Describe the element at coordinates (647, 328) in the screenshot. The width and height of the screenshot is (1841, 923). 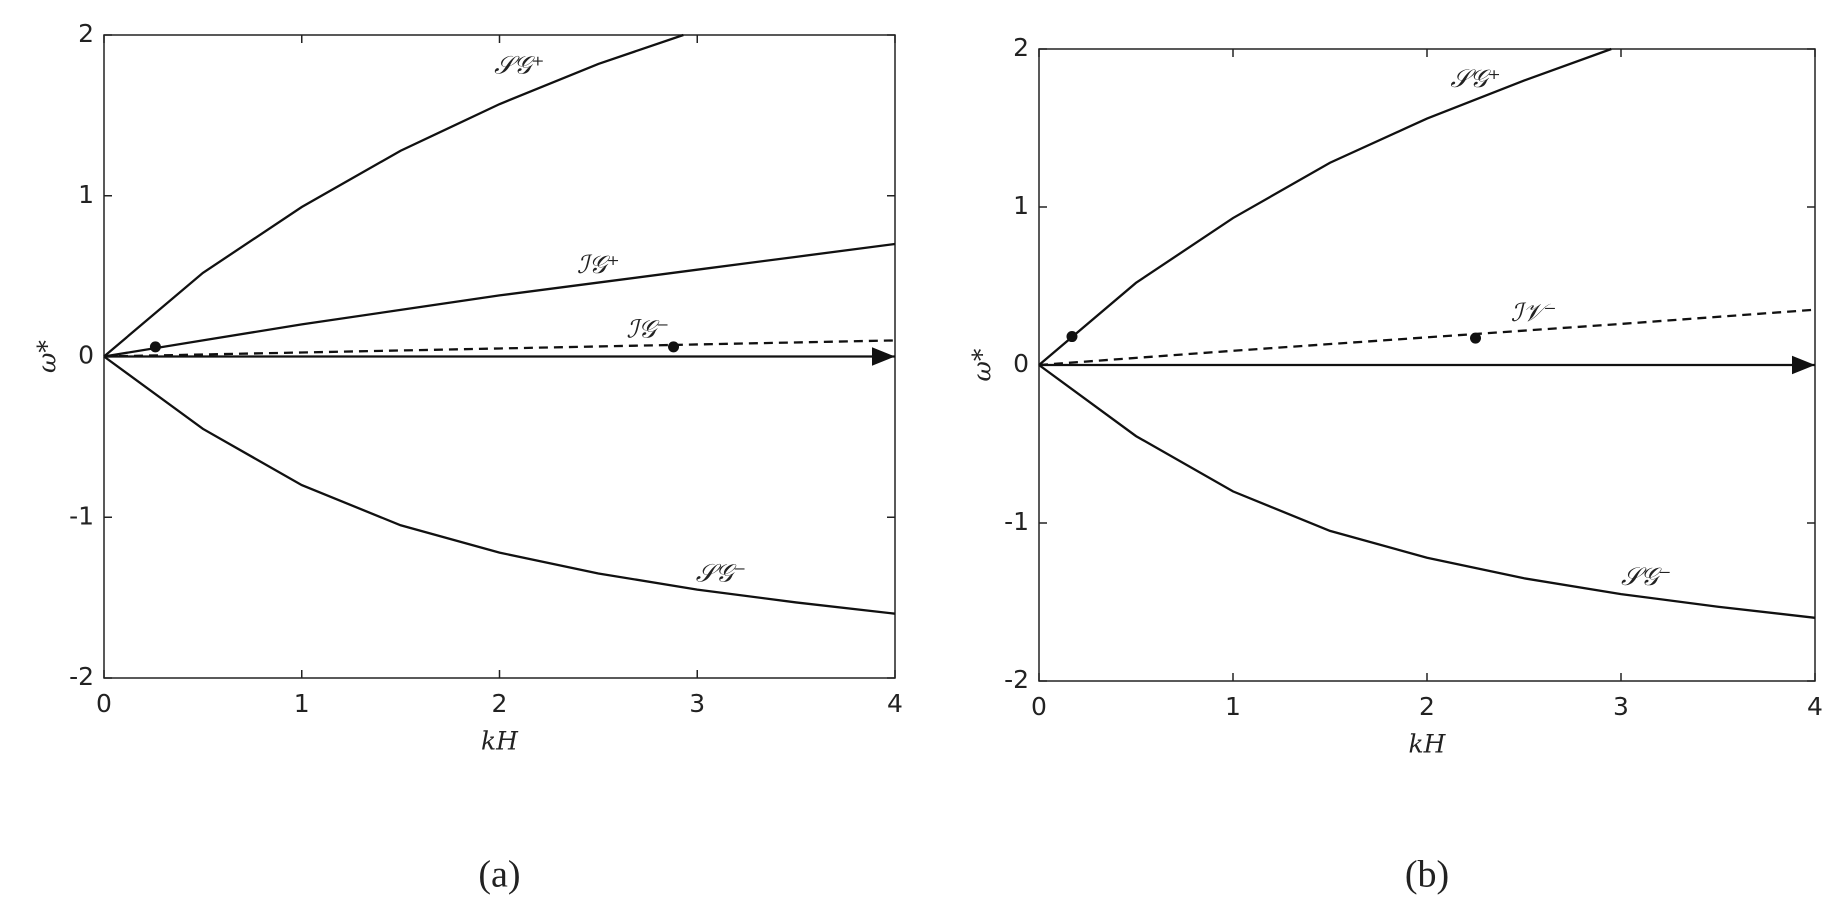
I see `curve-label: ℐ𝒢⁻` at that location.